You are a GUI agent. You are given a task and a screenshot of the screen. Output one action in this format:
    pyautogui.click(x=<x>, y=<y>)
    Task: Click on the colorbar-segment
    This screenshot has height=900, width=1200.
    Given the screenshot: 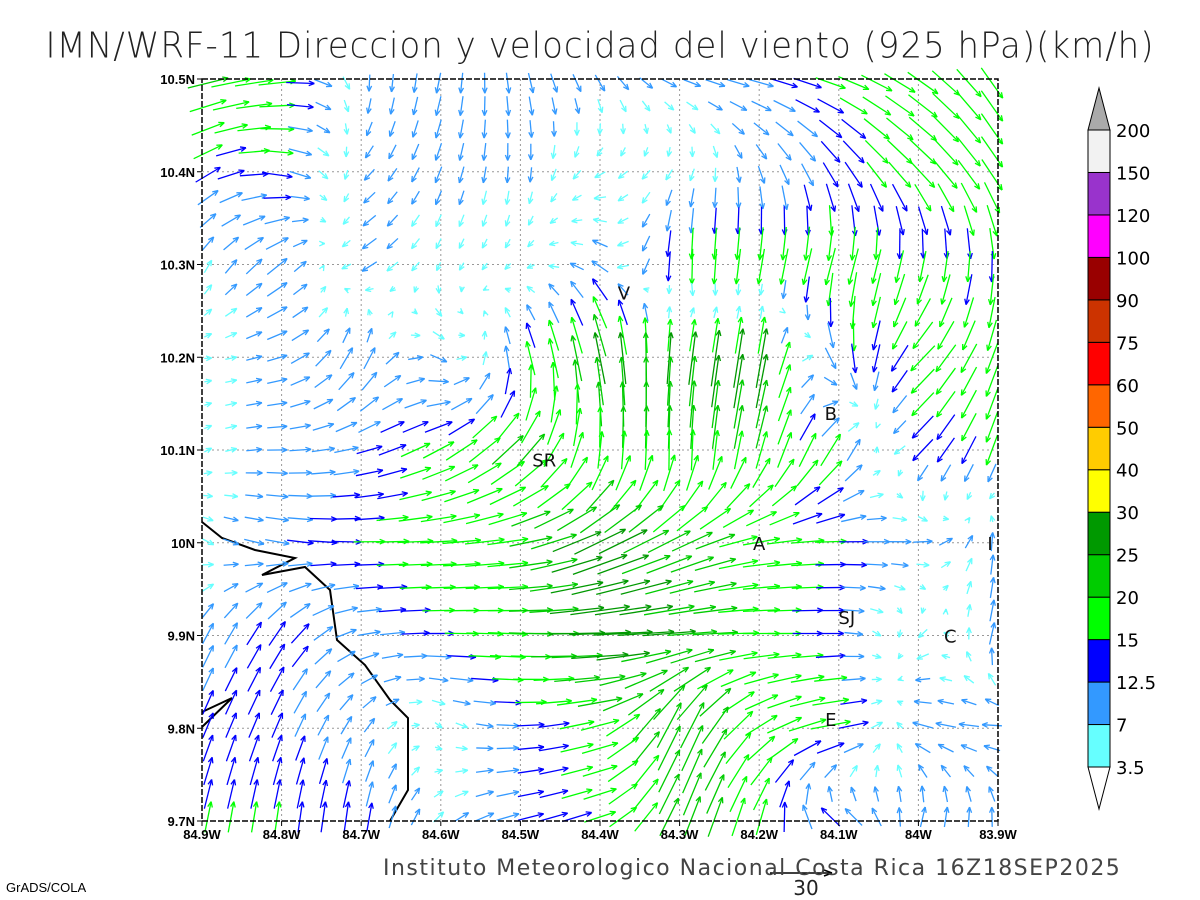 What is the action you would take?
    pyautogui.click(x=1099, y=193)
    